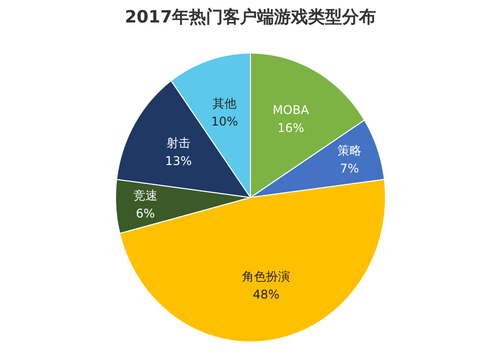  Describe the element at coordinates (224, 103) in the screenshot. I see `slice-label: 其他` at that location.